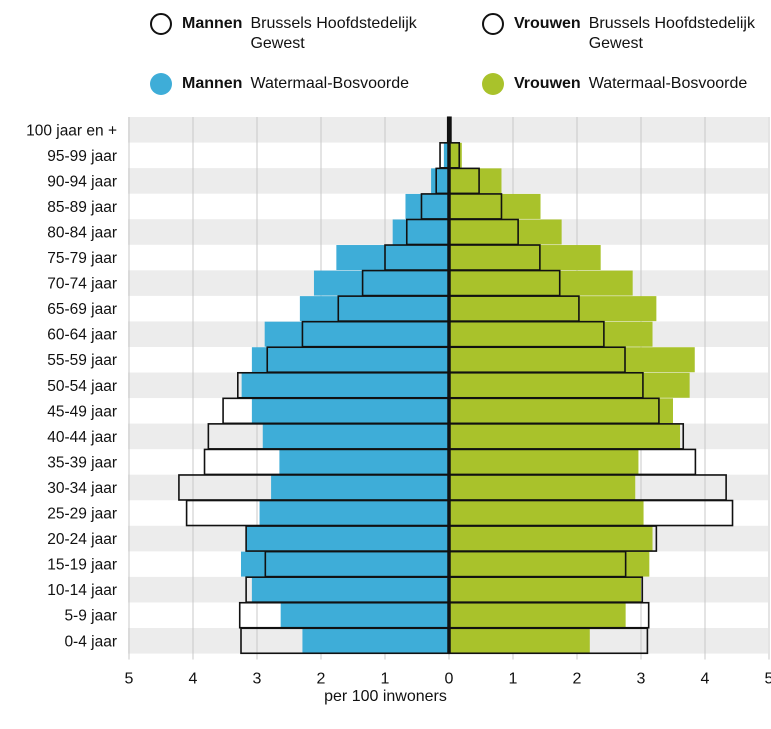 The height and width of the screenshot is (729, 771). Describe the element at coordinates (82, 309) in the screenshot. I see `y-tick-label: 65-69 jaar` at that location.